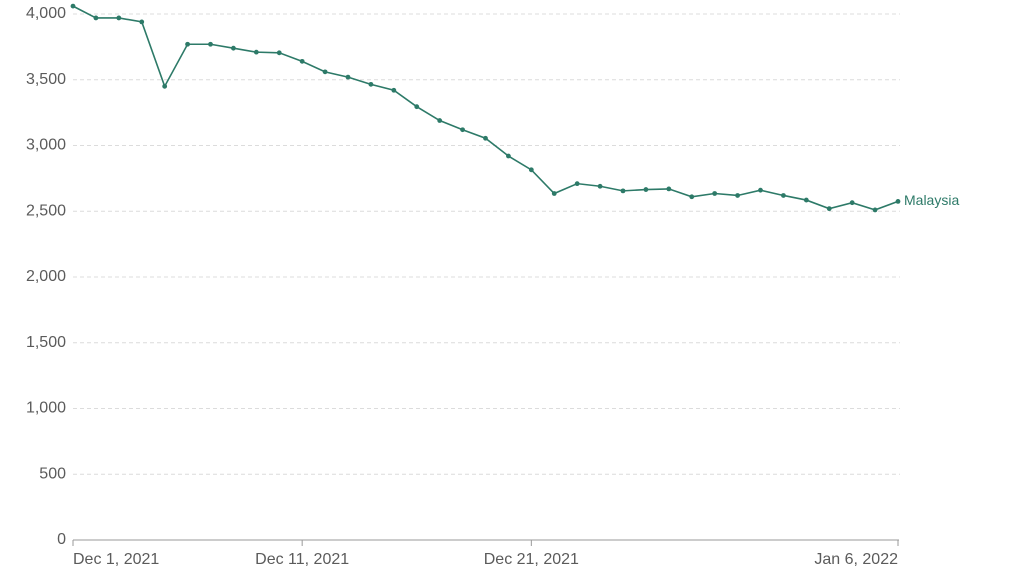 The height and width of the screenshot is (576, 1024). What do you see at coordinates (52, 473) in the screenshot?
I see `y-tick-label: 500` at bounding box center [52, 473].